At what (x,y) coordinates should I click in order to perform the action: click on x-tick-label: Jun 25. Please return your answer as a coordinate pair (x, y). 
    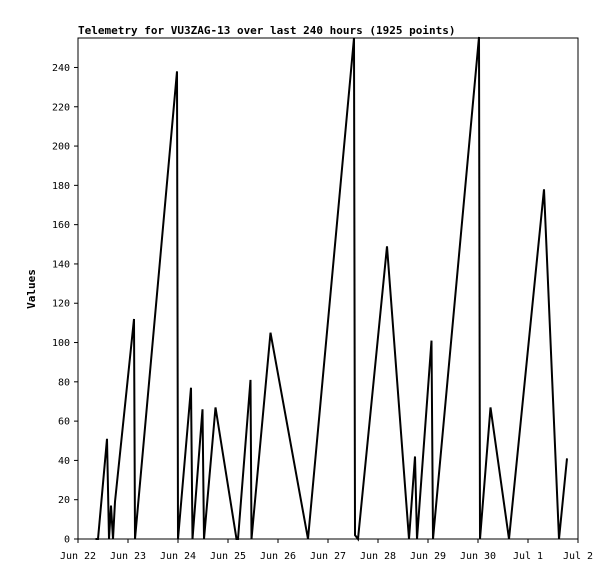
    Looking at the image, I should click on (228, 556).